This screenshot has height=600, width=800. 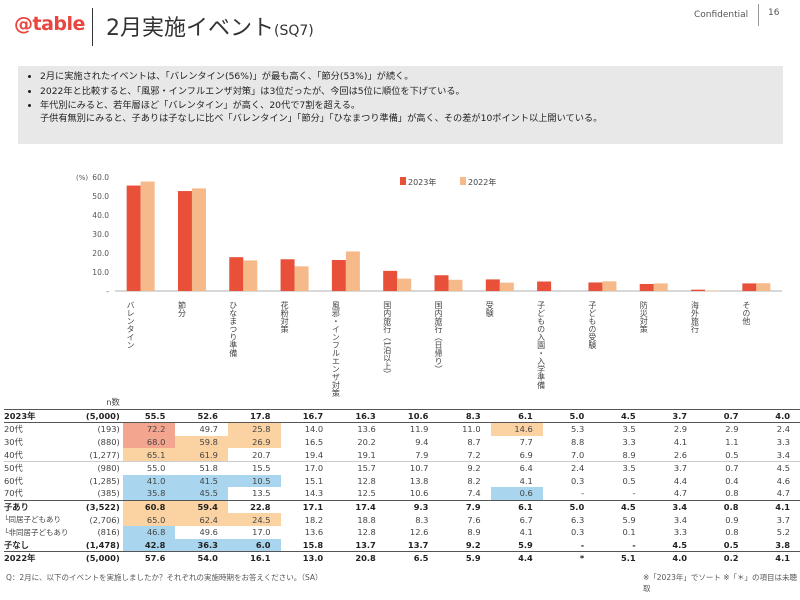 What do you see at coordinates (201, 455) in the screenshot?
I see `table-cell: 61.9` at bounding box center [201, 455].